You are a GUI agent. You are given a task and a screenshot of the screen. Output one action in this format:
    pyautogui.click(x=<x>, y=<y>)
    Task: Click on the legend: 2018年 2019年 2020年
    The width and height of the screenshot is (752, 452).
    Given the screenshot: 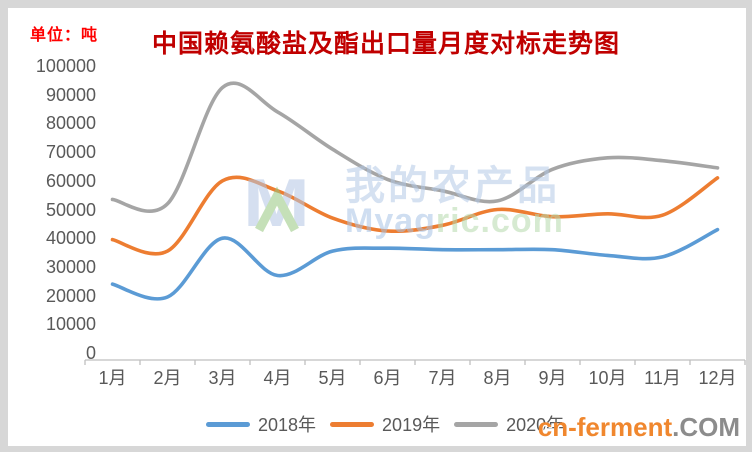 What is the action you would take?
    pyautogui.click(x=392, y=424)
    